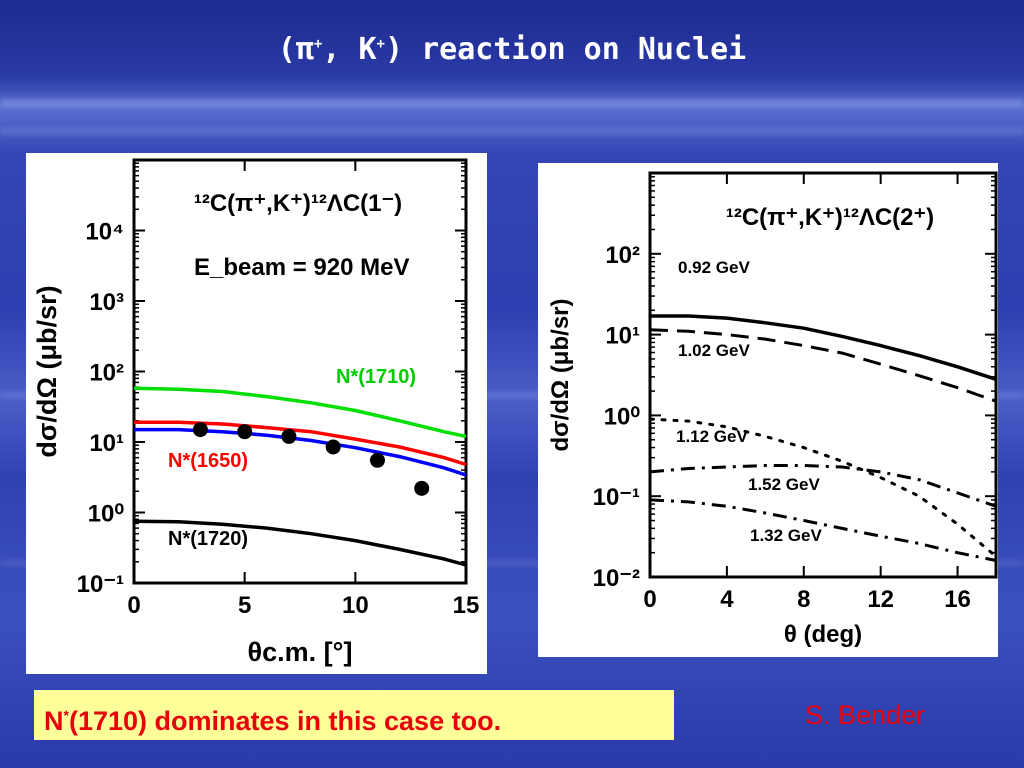  What do you see at coordinates (784, 484) in the screenshot?
I see `curve-label: 1.52 GeV` at bounding box center [784, 484].